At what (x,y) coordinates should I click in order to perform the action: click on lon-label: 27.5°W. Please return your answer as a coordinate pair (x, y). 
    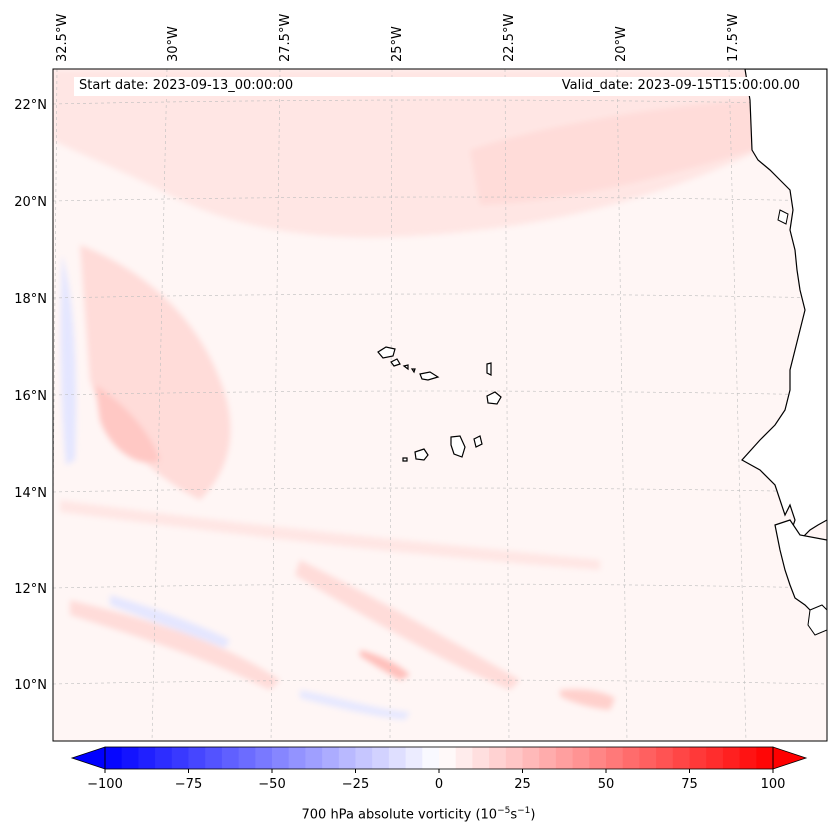
    Looking at the image, I should click on (285, 38).